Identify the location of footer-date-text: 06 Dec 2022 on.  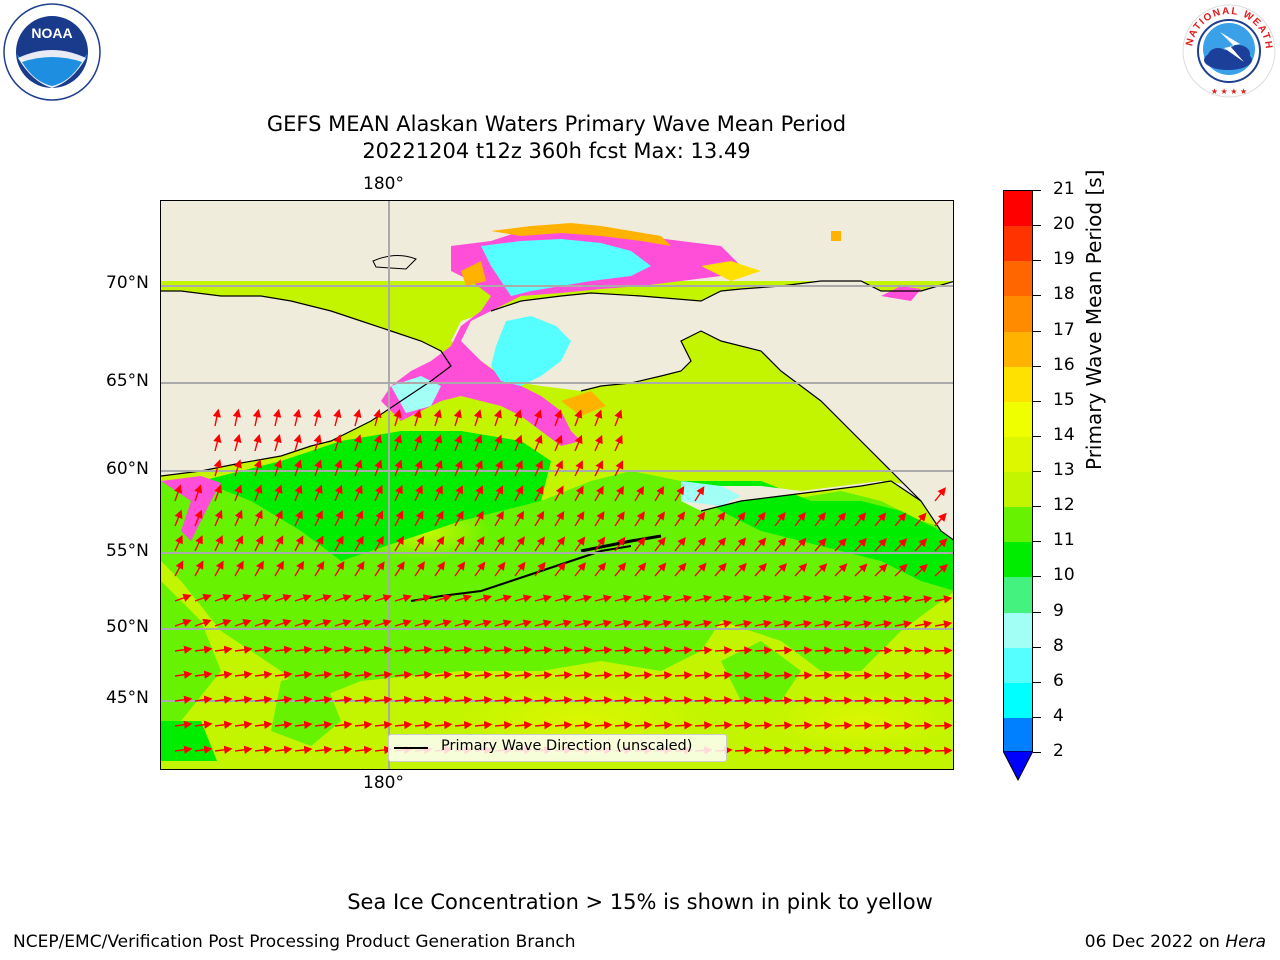
(1155, 942).